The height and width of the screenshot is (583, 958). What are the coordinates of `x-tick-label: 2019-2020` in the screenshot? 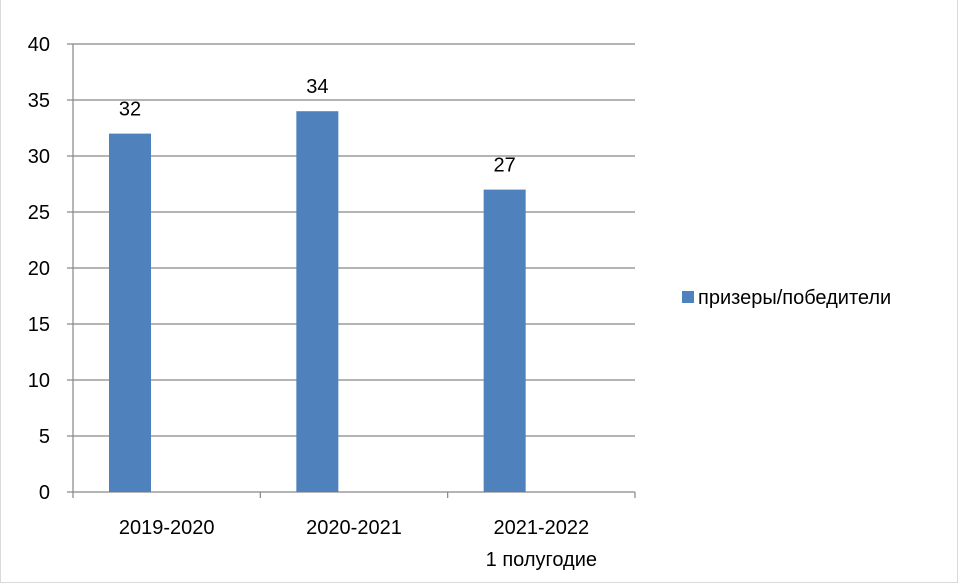 It's located at (167, 528).